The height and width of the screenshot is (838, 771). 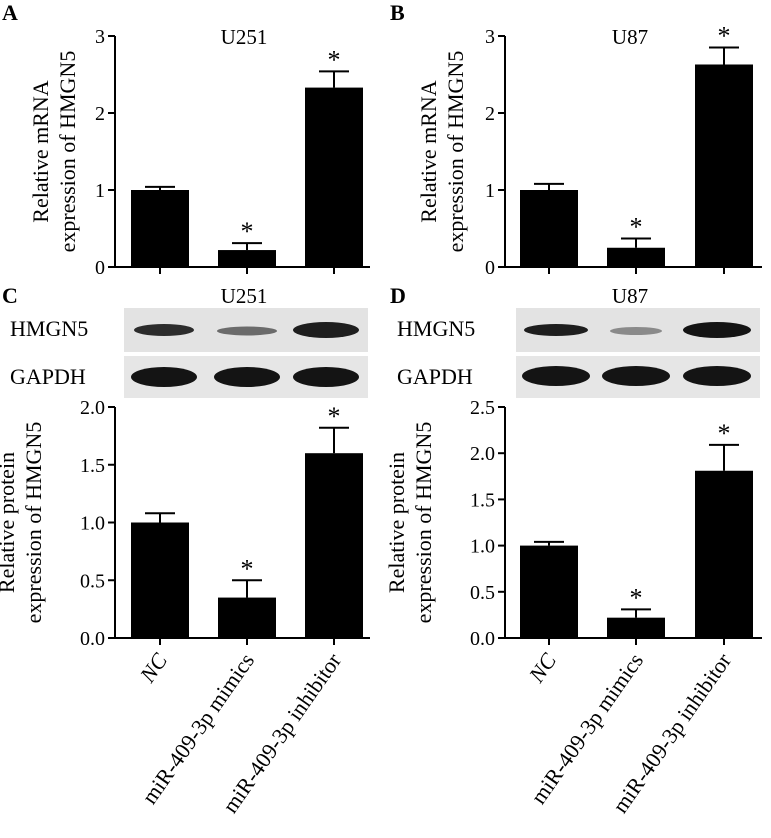 I want to click on chart-a-title: U251, so click(x=244, y=37).